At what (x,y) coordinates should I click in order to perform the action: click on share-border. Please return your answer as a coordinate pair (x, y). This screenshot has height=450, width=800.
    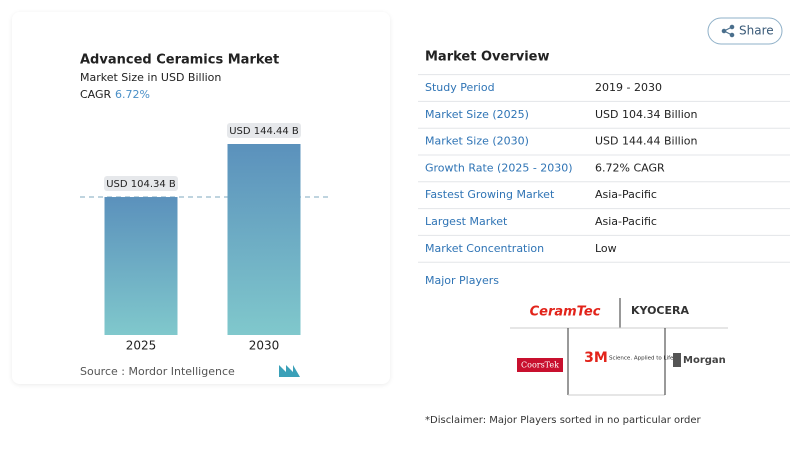
    Looking at the image, I should click on (745, 31).